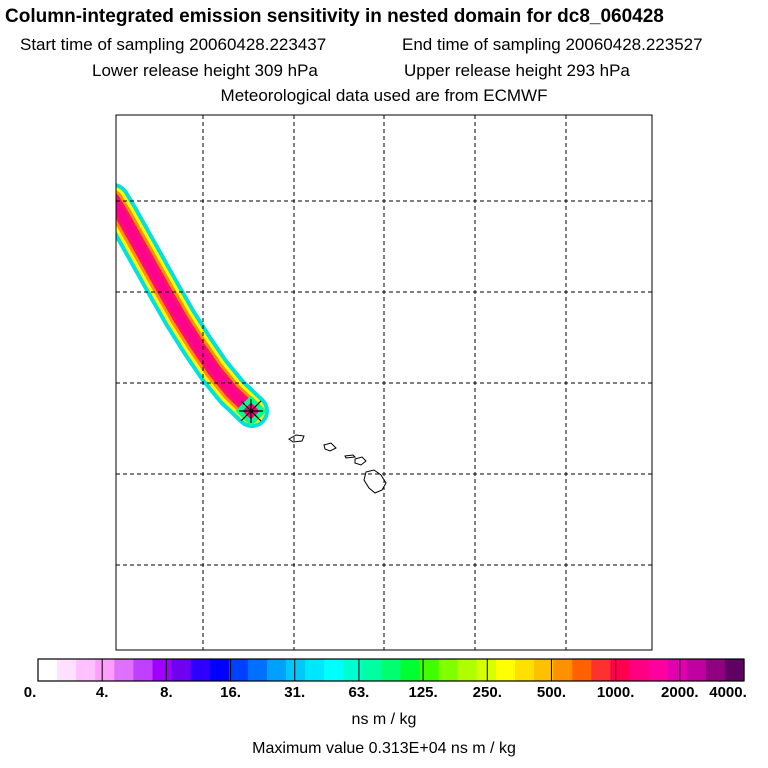 This screenshot has height=768, width=768. What do you see at coordinates (102, 692) in the screenshot?
I see `colorbar-tick-label: 4.` at bounding box center [102, 692].